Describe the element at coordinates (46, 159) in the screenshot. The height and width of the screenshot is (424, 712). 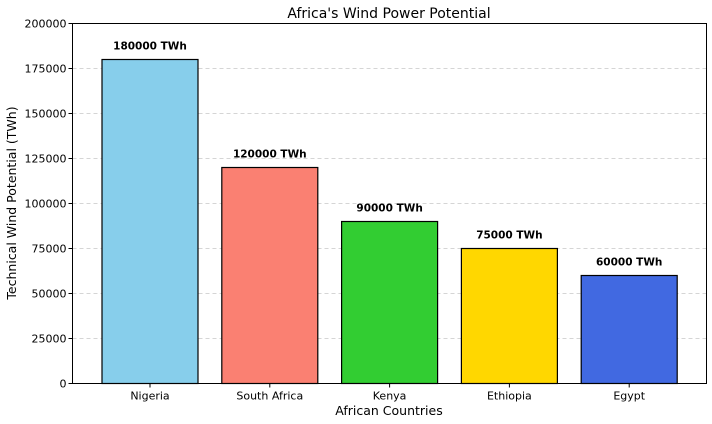
I see `y-tick-label: 125000` at that location.